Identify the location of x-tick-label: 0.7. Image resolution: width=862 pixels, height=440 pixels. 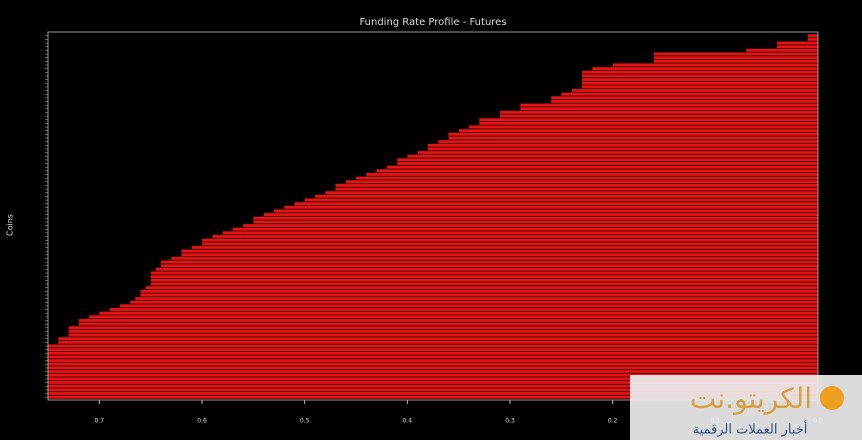
(100, 421).